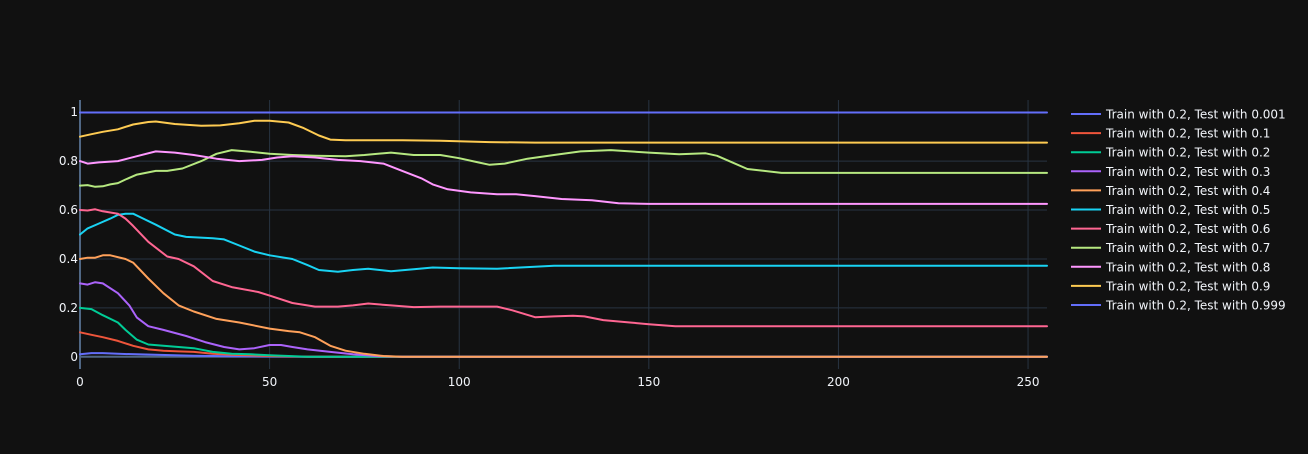  I want to click on legend-item: Train with 0.2, Test with 0.7, so click(1170, 248).